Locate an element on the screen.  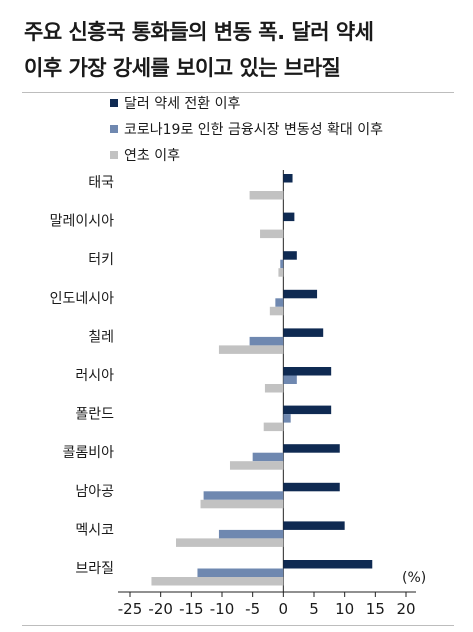
x-tick-label-2: -15 is located at coordinates (191, 609).